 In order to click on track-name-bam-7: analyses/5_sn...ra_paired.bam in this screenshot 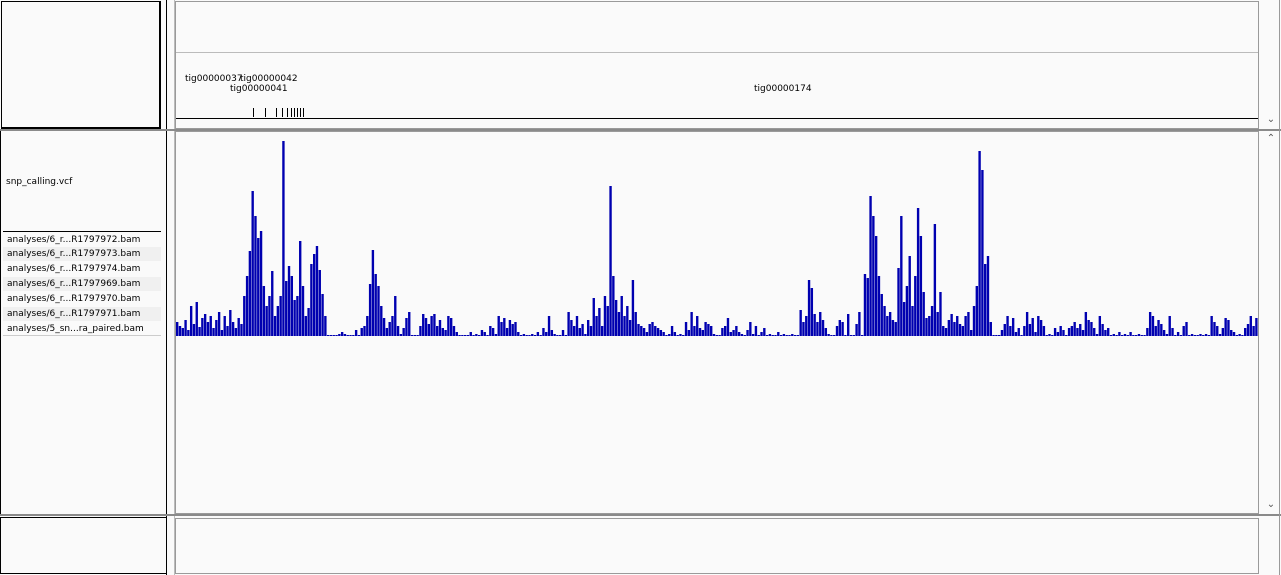, I will do `click(82, 329)`.